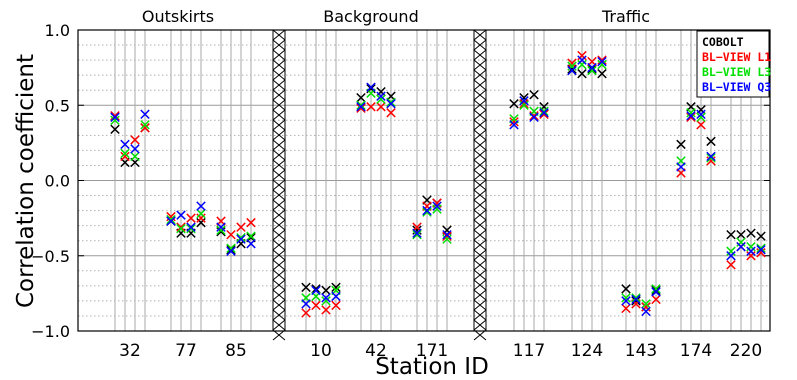 The width and height of the screenshot is (797, 380). I want to click on y-tick-label: 1.0, so click(57, 30).